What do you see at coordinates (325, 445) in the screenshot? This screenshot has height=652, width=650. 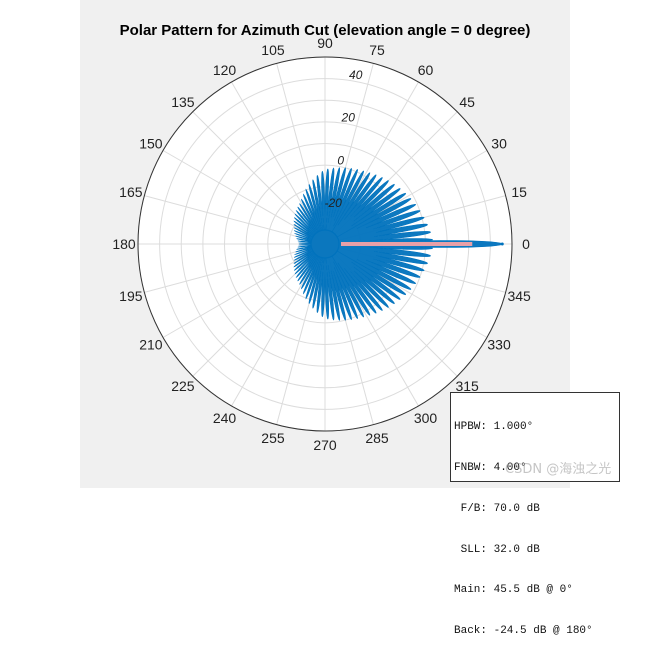 I see `angular-tick-label: 270` at bounding box center [325, 445].